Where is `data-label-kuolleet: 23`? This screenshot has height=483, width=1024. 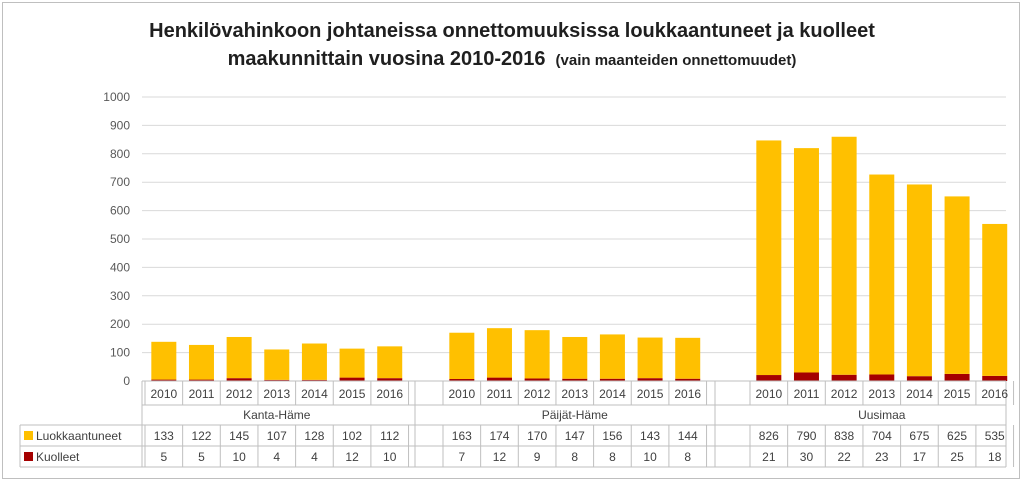
data-label-kuolleet: 23 is located at coordinates (882, 457).